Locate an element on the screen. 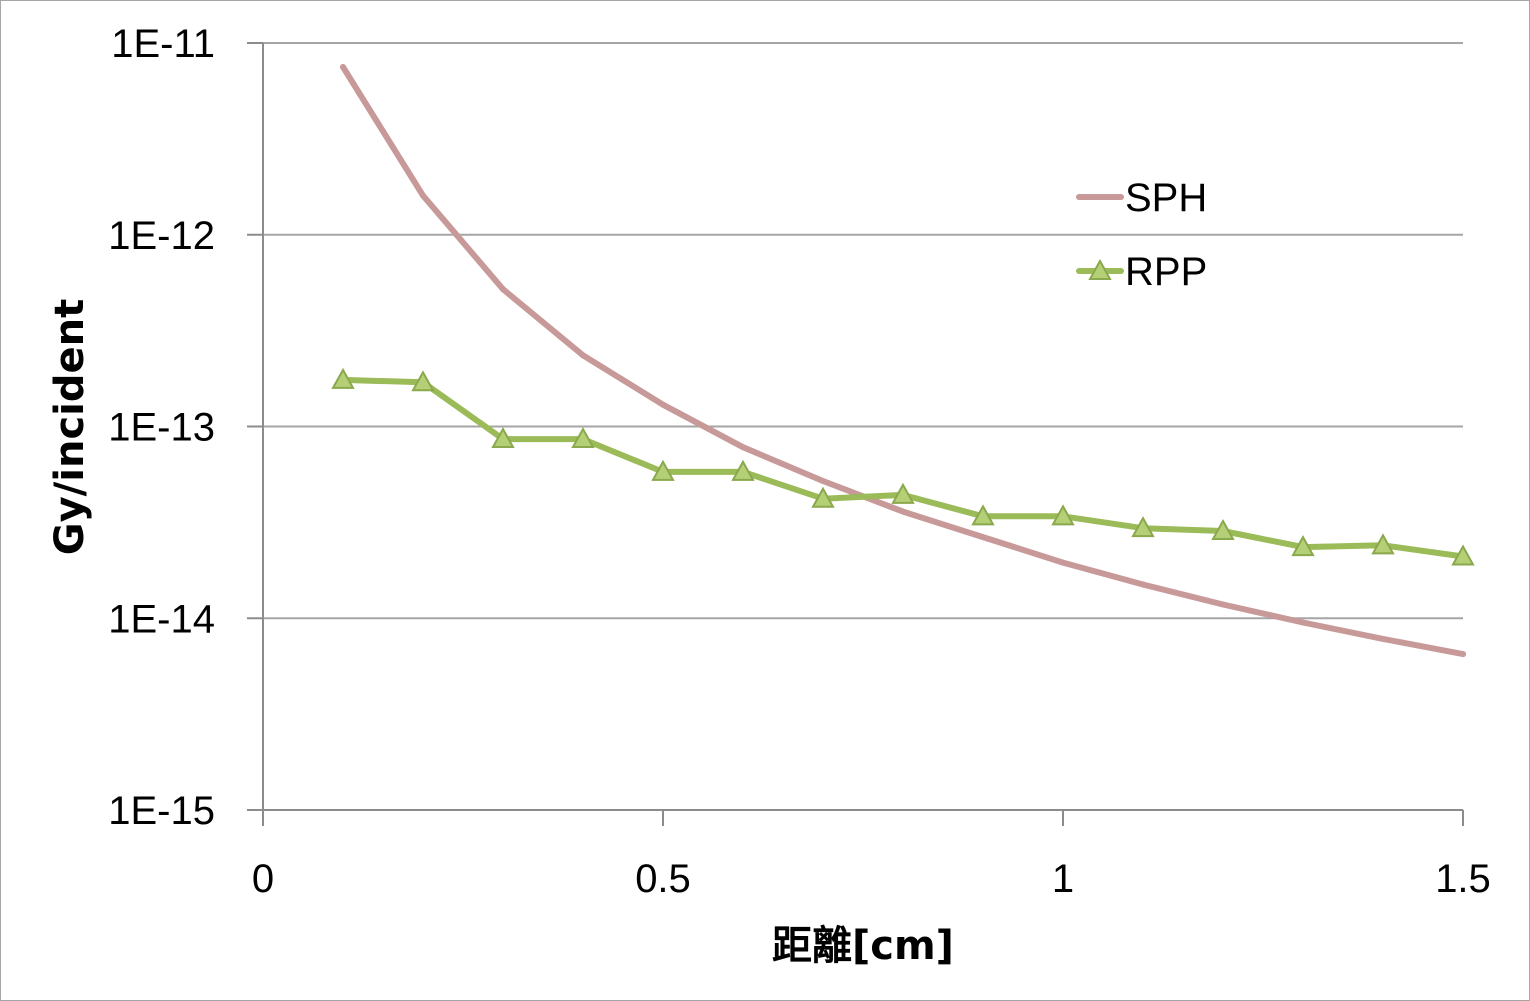 This screenshot has width=1530, height=1001. legend-label-rpp: RPP is located at coordinates (1166, 272).